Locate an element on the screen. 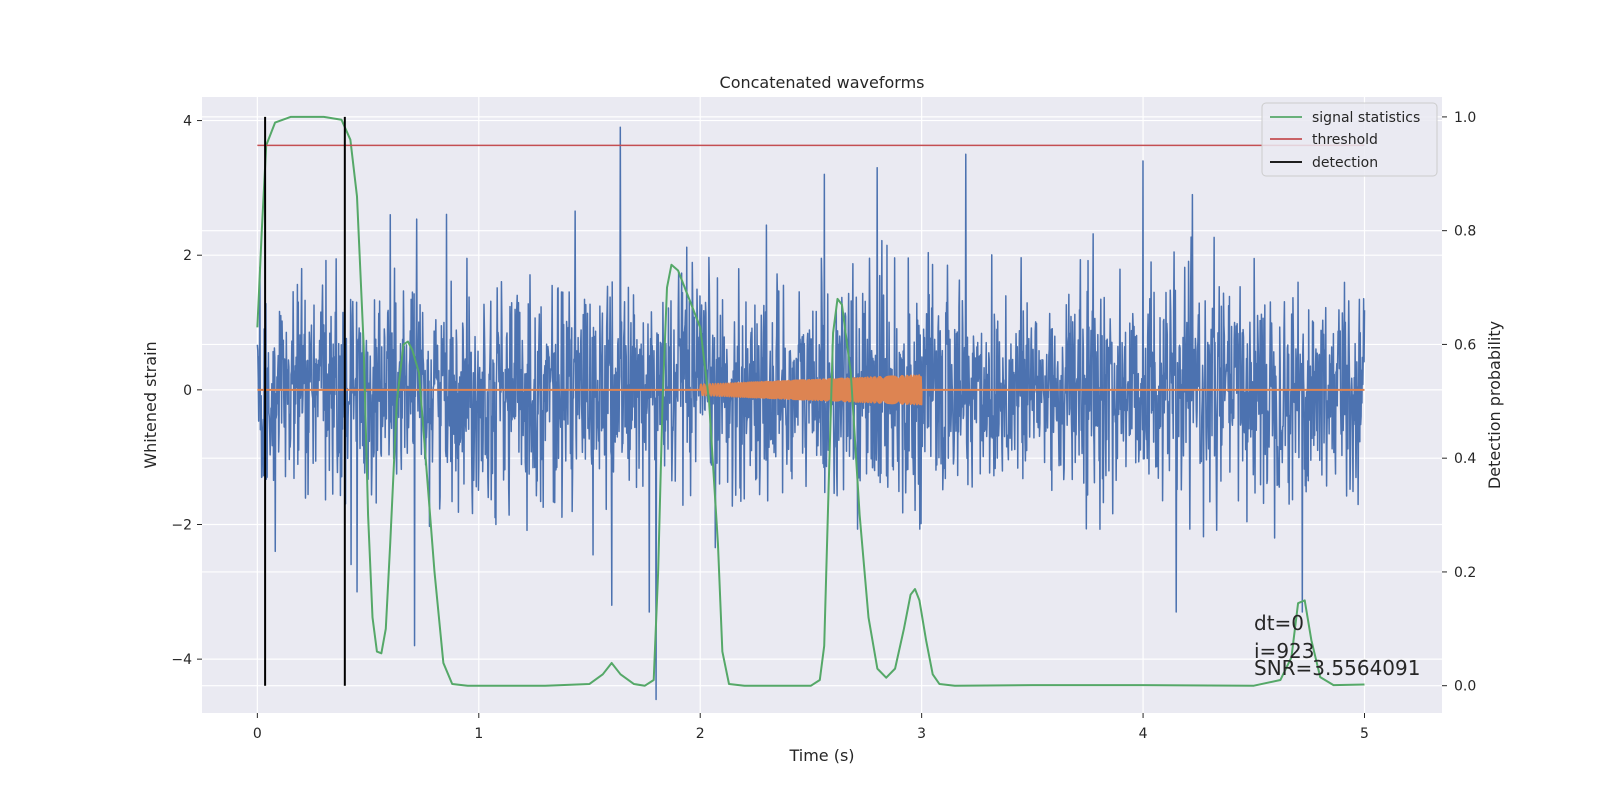  x-axis-label: Time (s) is located at coordinates (821, 755).